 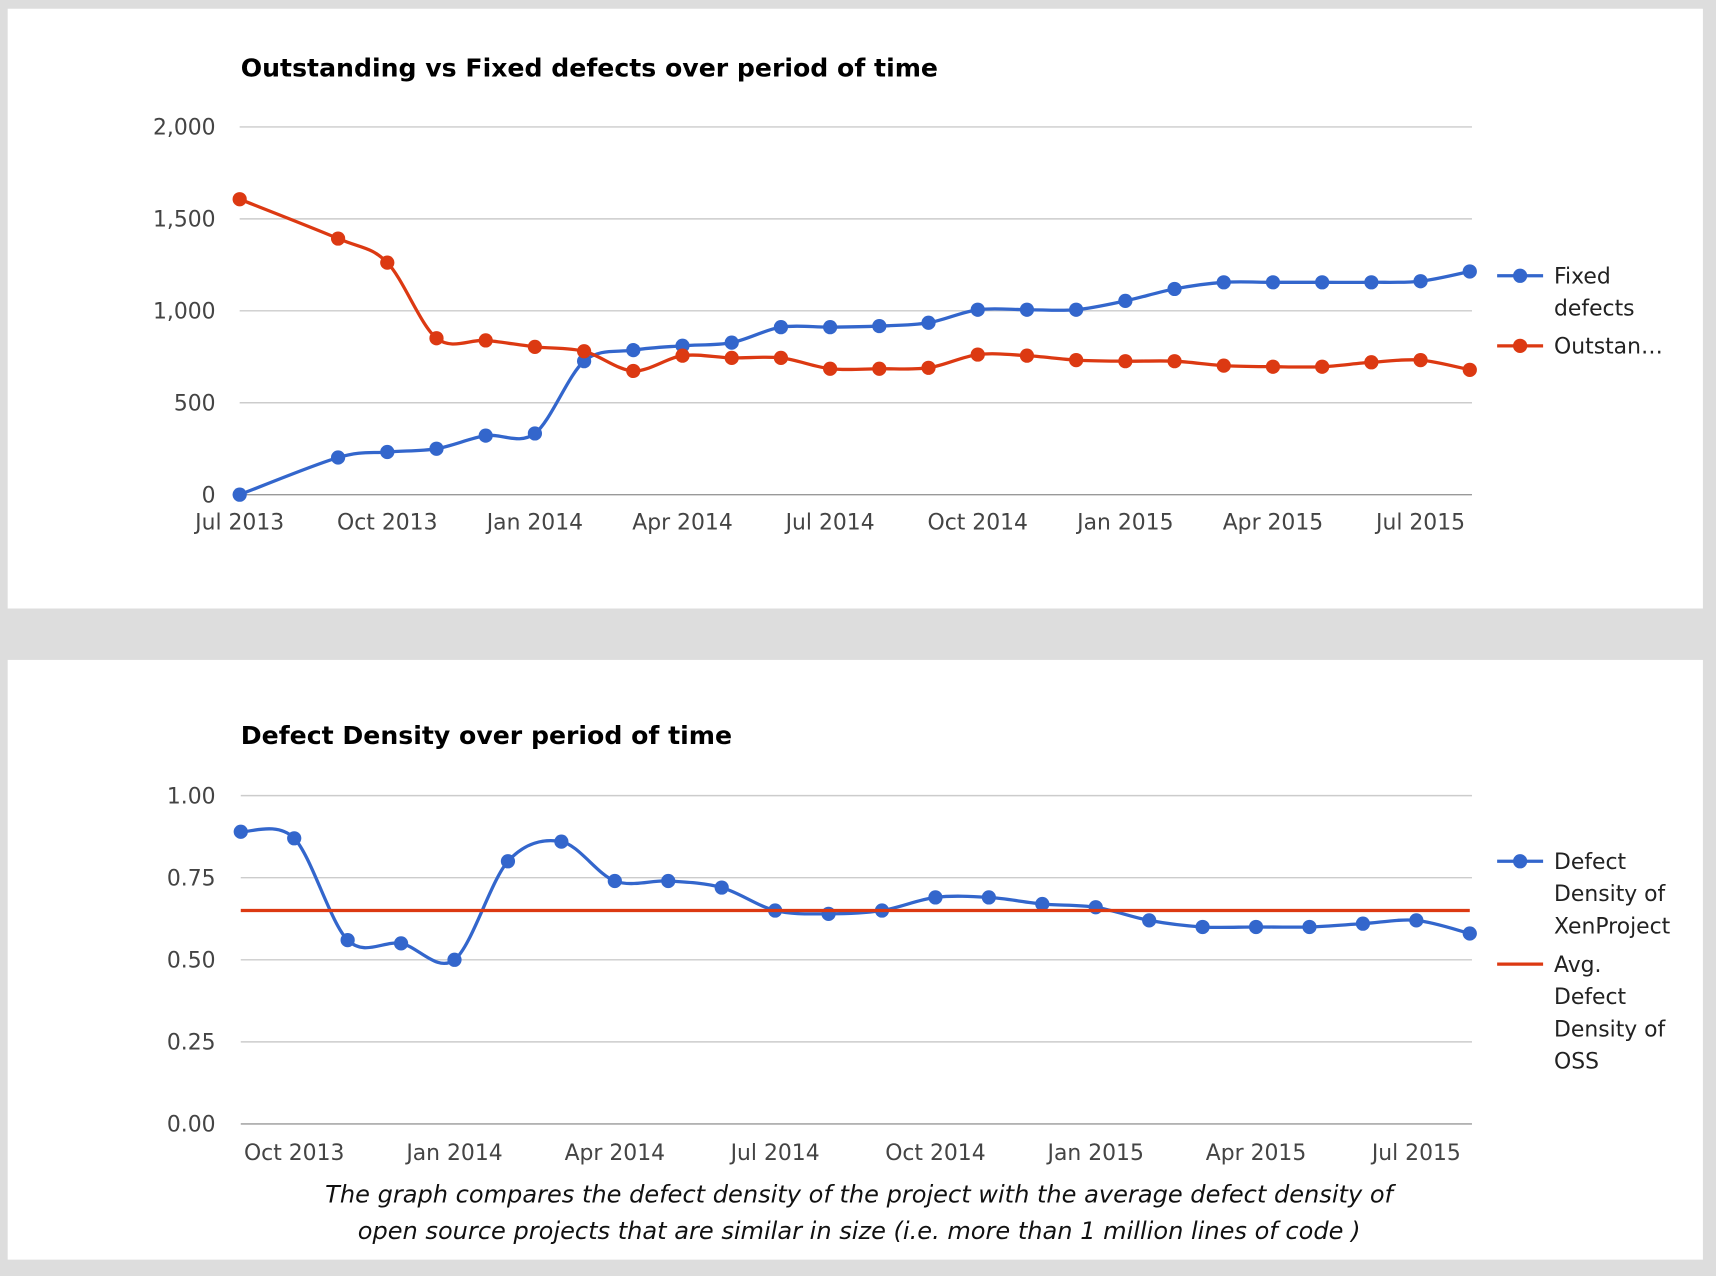 I want to click on legend-item: Fixed defects, so click(x=1566, y=293).